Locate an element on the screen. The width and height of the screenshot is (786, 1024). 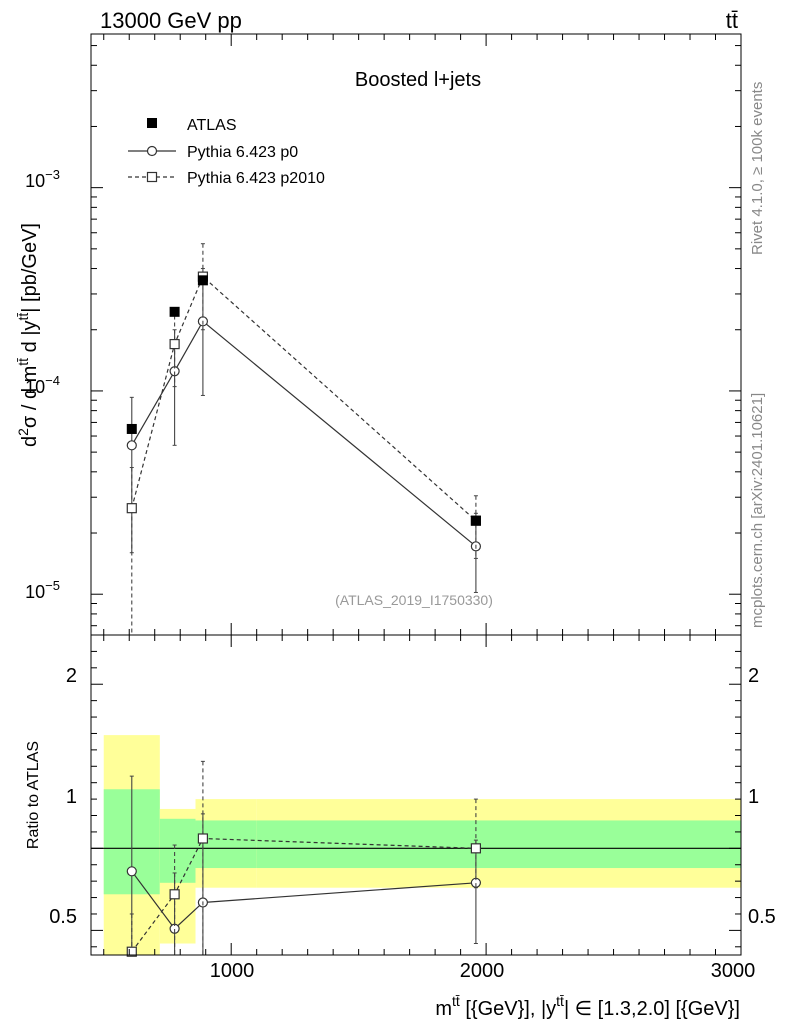
legend-label-atlas: ATLAS is located at coordinates (212, 125).